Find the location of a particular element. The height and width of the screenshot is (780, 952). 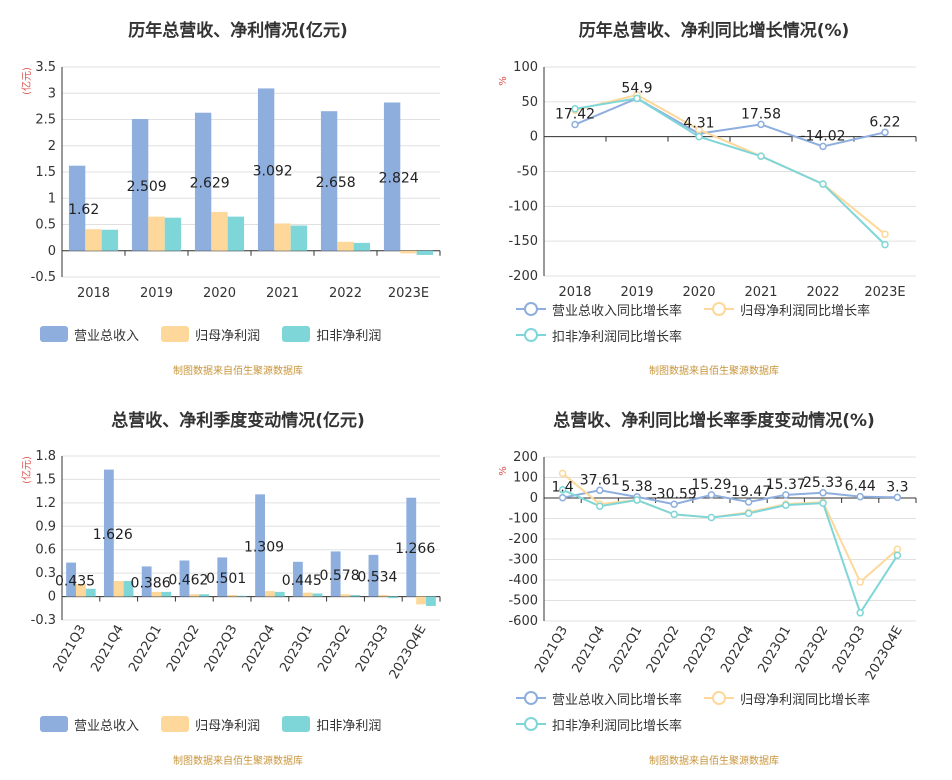

x-tick-label: 2020 is located at coordinates (698, 292).